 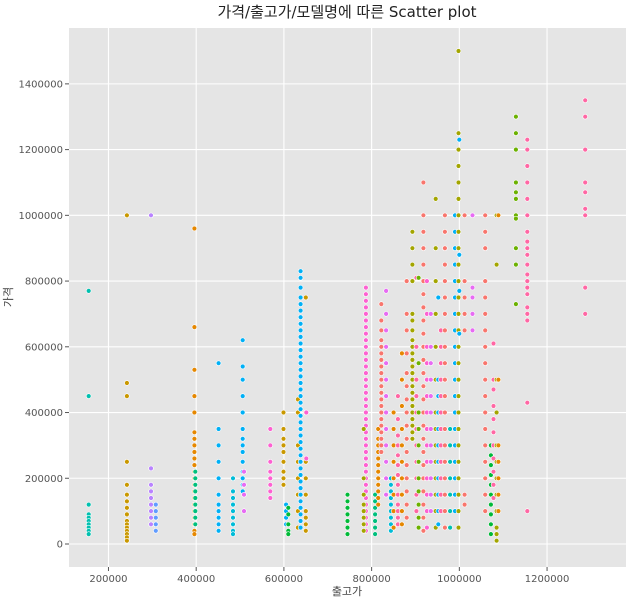 What do you see at coordinates (459, 579) in the screenshot?
I see `x-tick-label: 1000000` at bounding box center [459, 579].